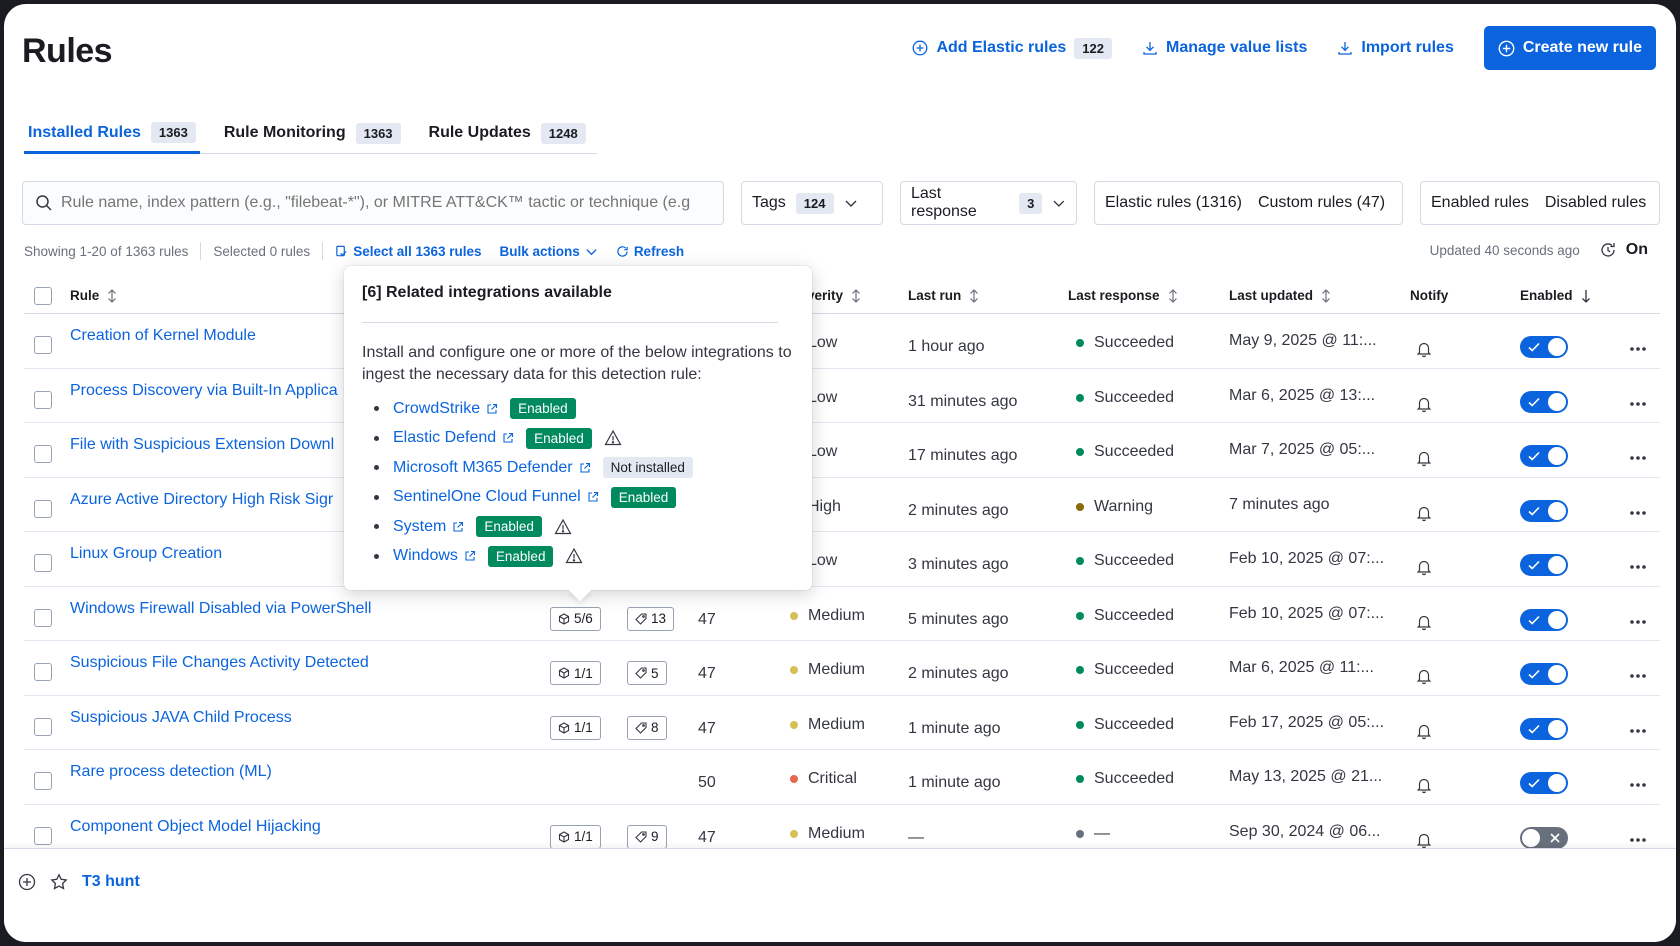  I want to click on tags-filter-button: Tags 124, so click(812, 203).